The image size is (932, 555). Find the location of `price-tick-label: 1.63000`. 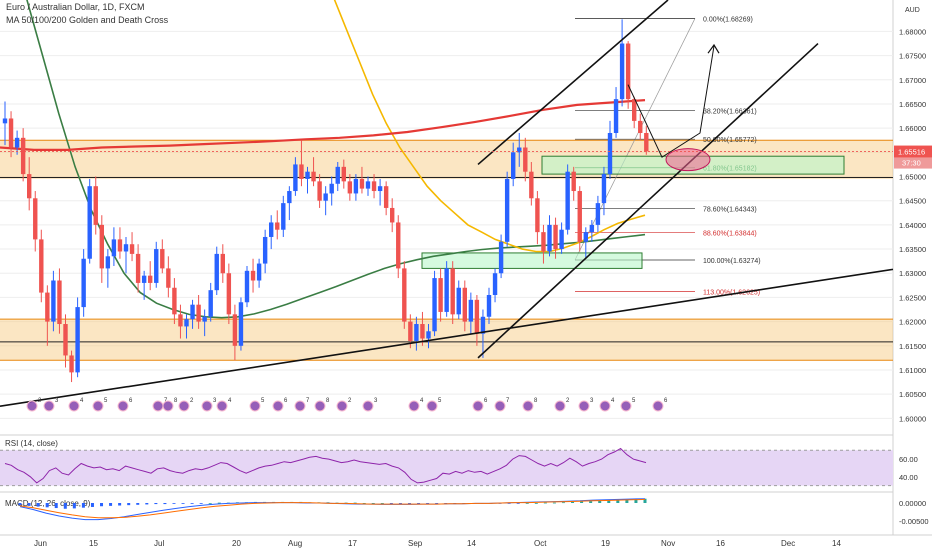

price-tick-label: 1.63000 is located at coordinates (912, 273).